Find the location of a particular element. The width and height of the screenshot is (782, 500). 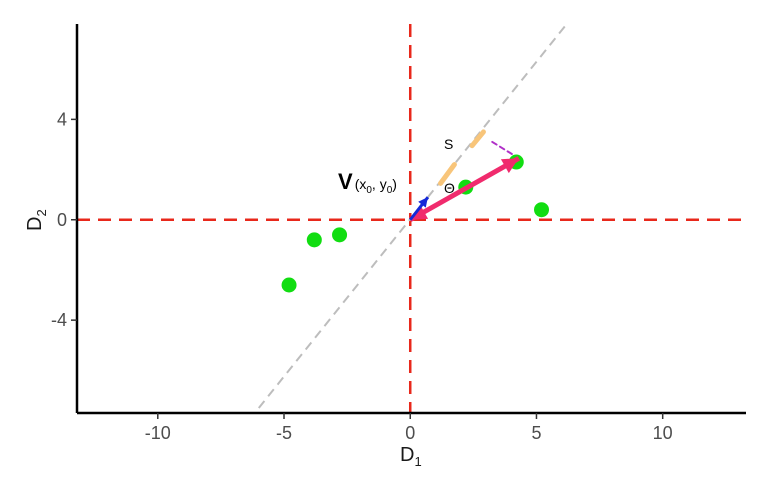

x-tick-label: 0 is located at coordinates (410, 433).